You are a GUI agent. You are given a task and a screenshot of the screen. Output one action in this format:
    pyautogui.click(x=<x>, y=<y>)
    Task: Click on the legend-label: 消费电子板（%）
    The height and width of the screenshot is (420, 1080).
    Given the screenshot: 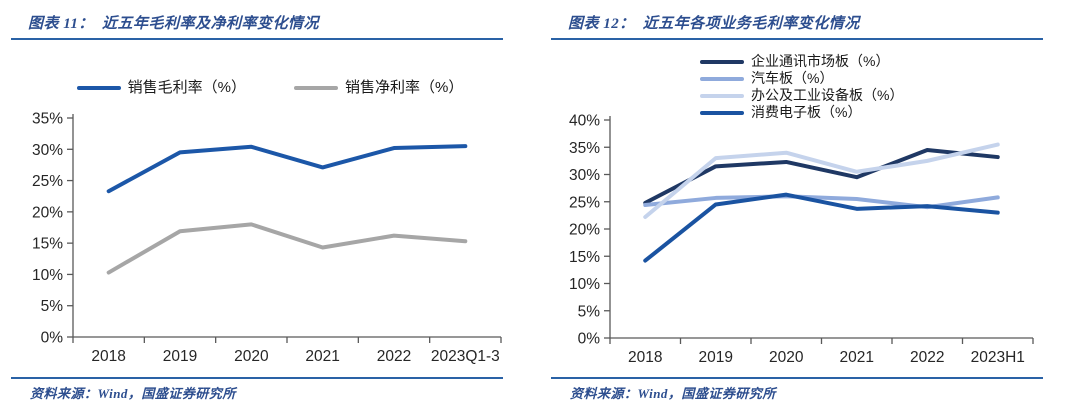 What is the action you would take?
    pyautogui.click(x=806, y=112)
    